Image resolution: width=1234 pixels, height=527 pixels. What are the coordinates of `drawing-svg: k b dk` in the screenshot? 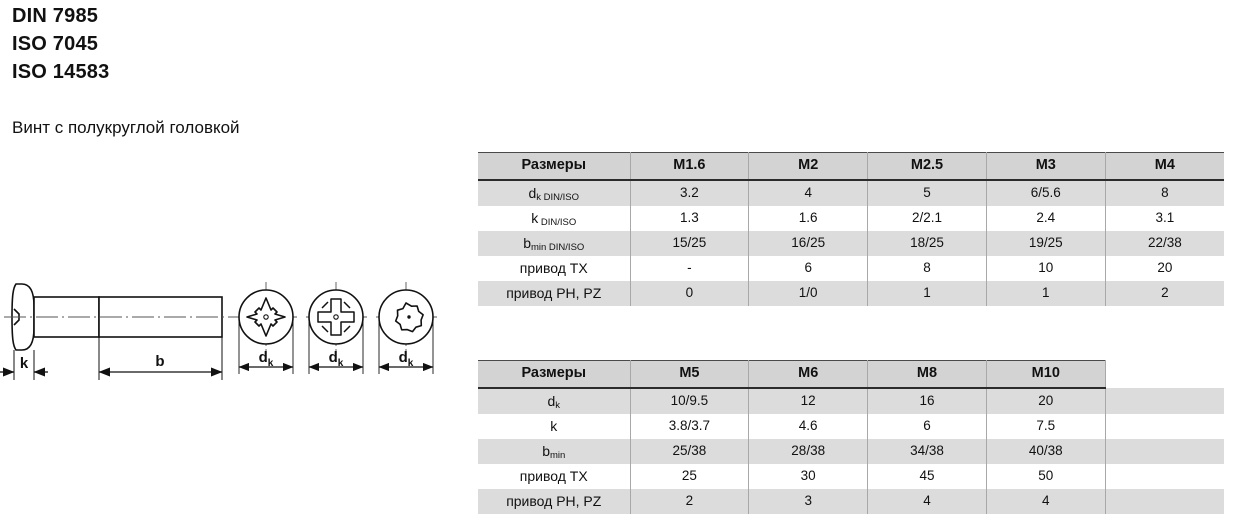 It's located at (218, 331).